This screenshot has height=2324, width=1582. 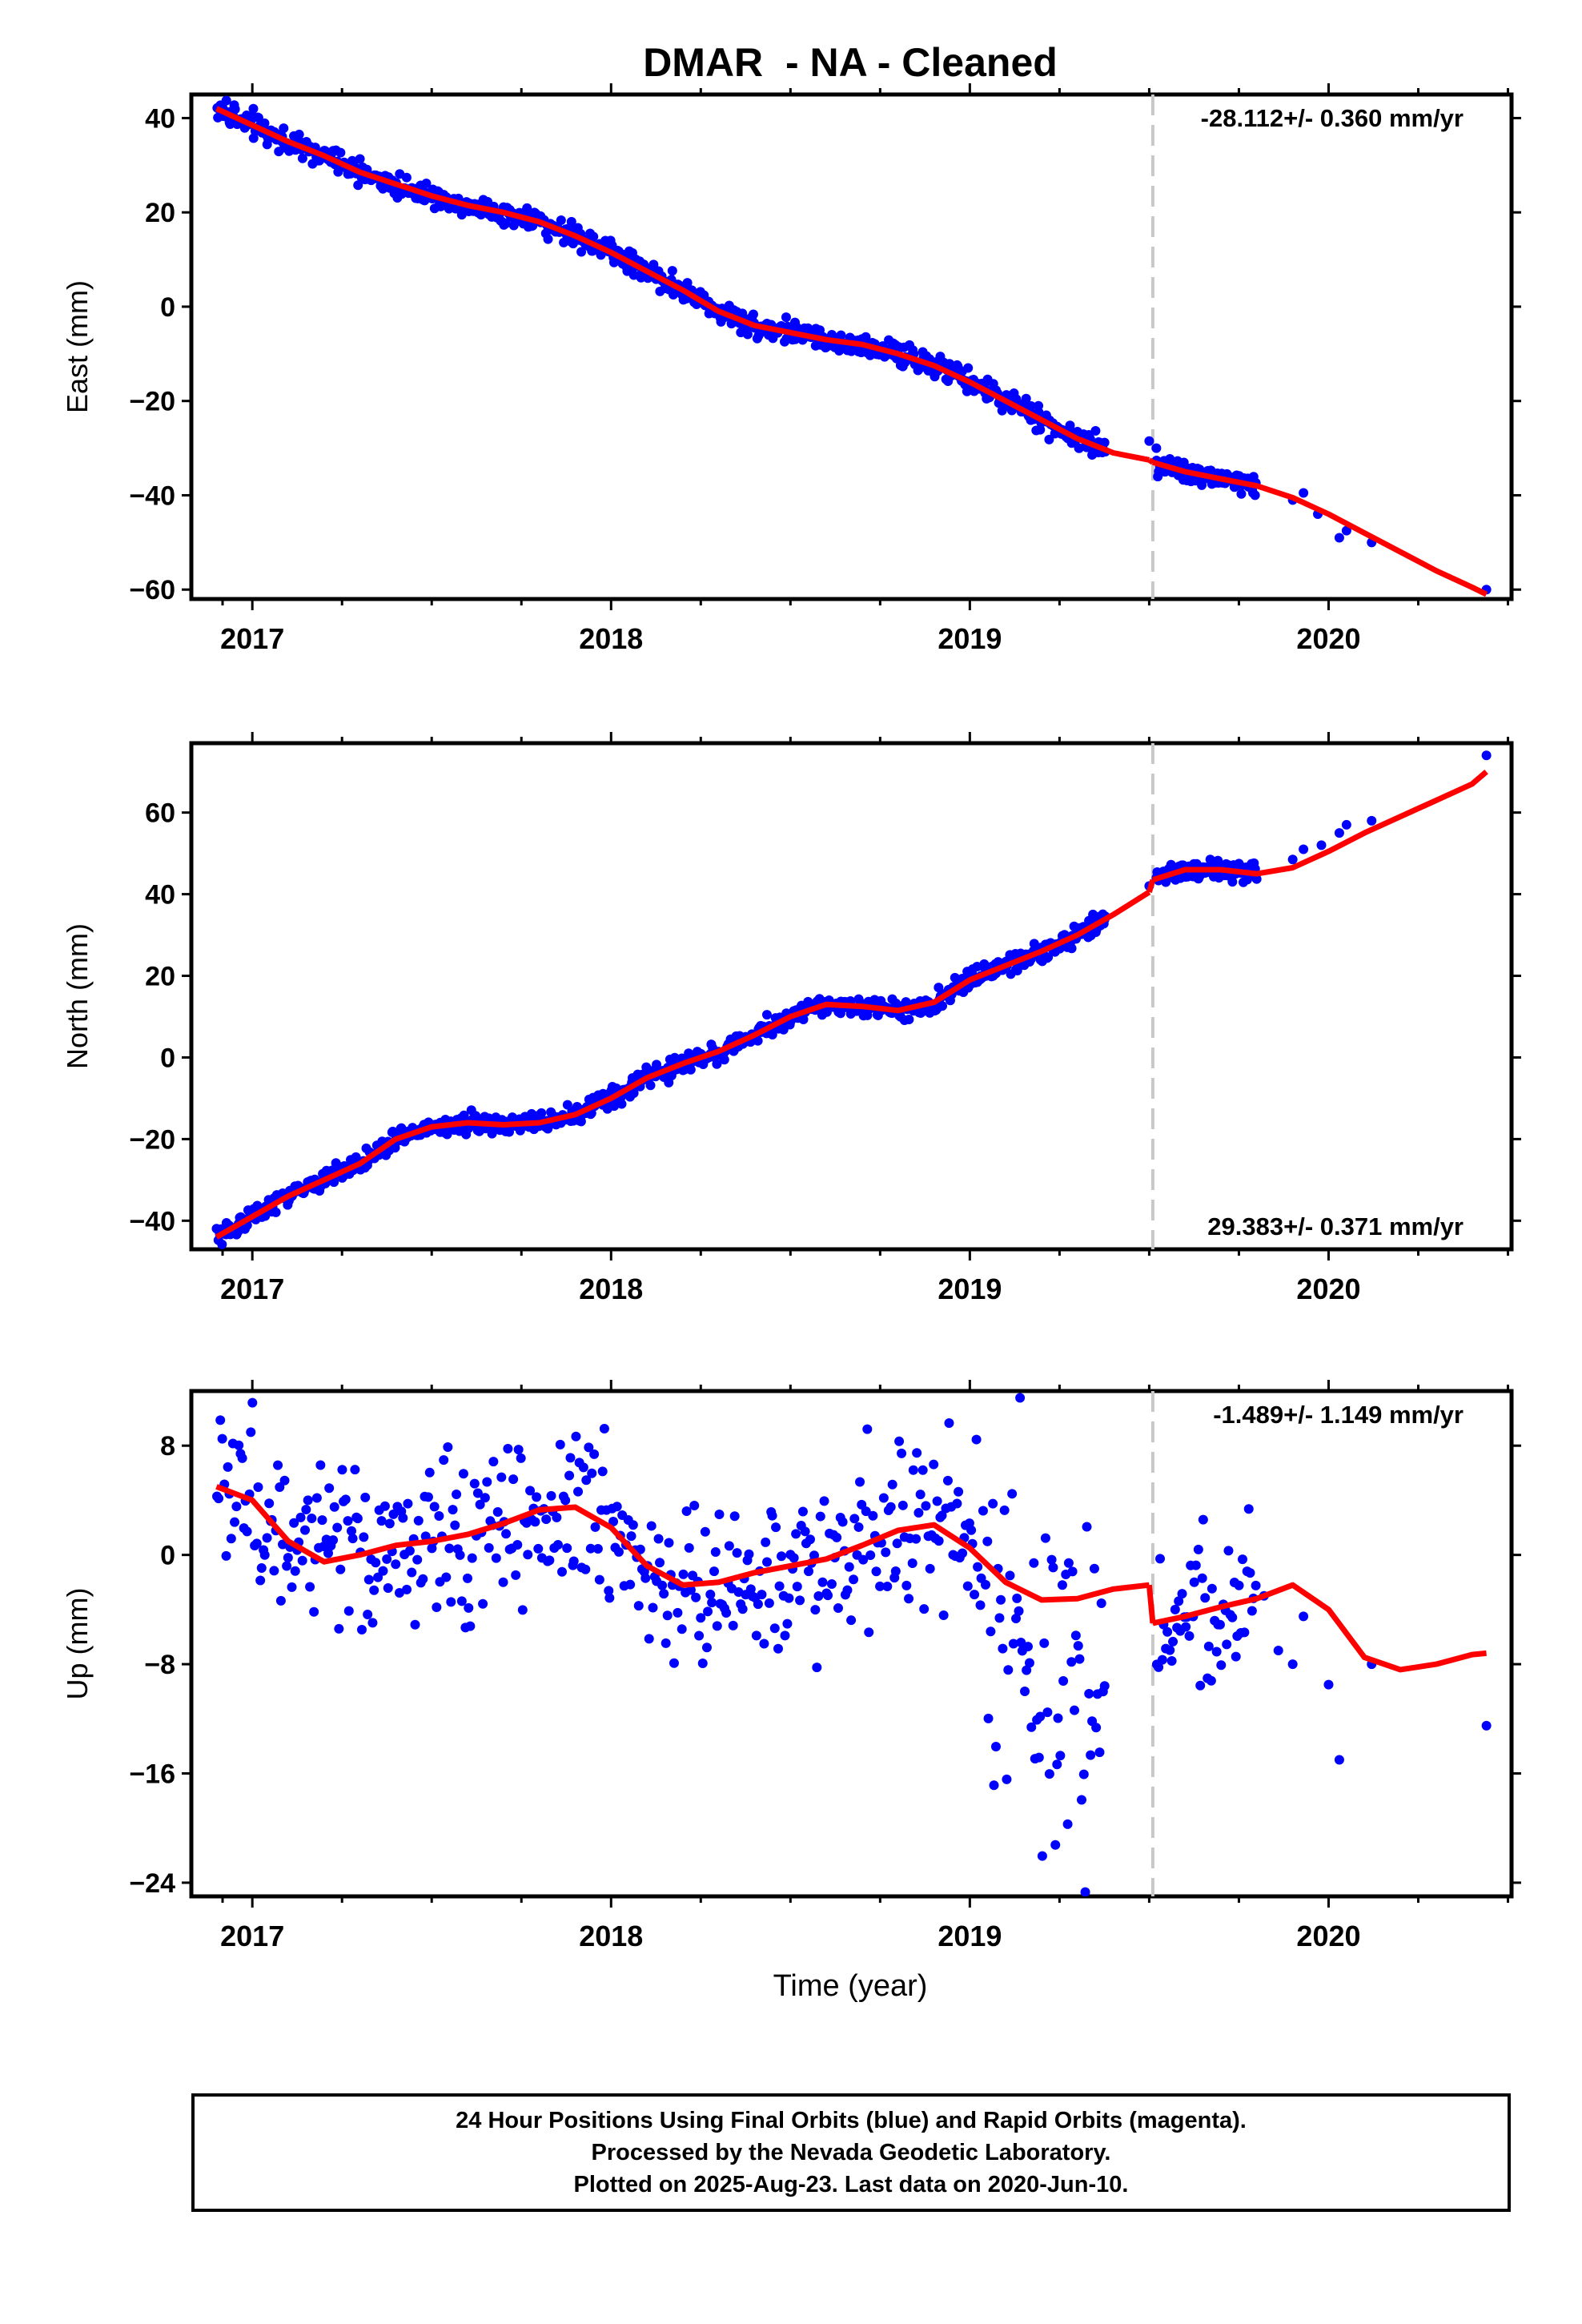 I want to click on y-tick-label: −24, so click(x=152, y=1884).